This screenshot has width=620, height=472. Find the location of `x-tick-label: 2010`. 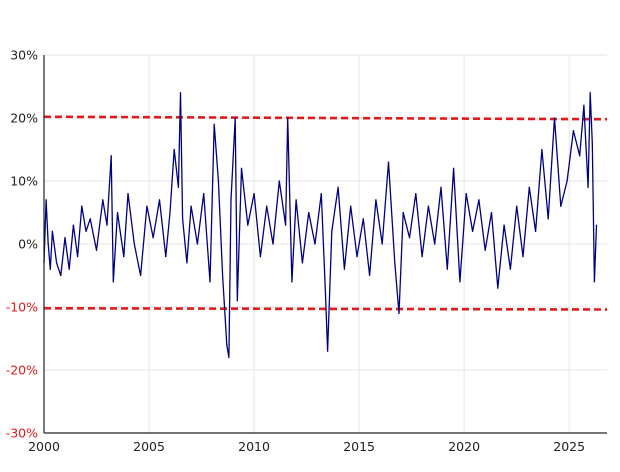

x-tick-label: 2010 is located at coordinates (254, 446).